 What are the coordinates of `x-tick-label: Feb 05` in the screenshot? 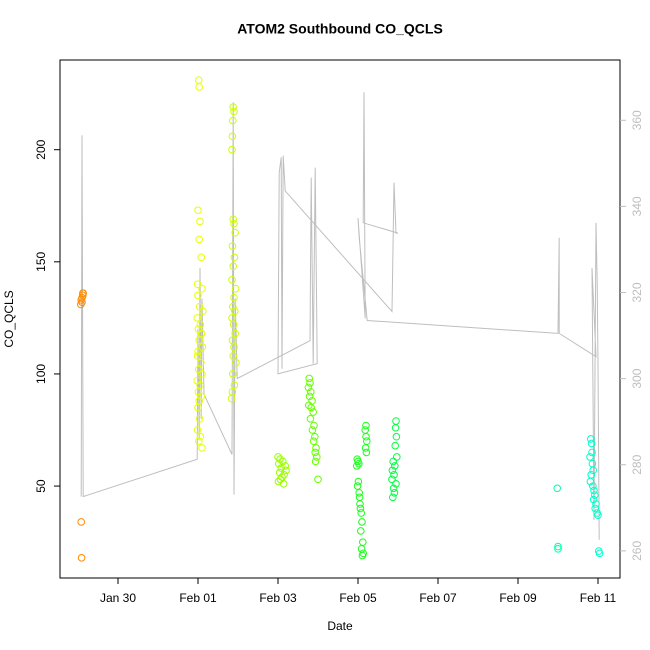 It's located at (358, 598).